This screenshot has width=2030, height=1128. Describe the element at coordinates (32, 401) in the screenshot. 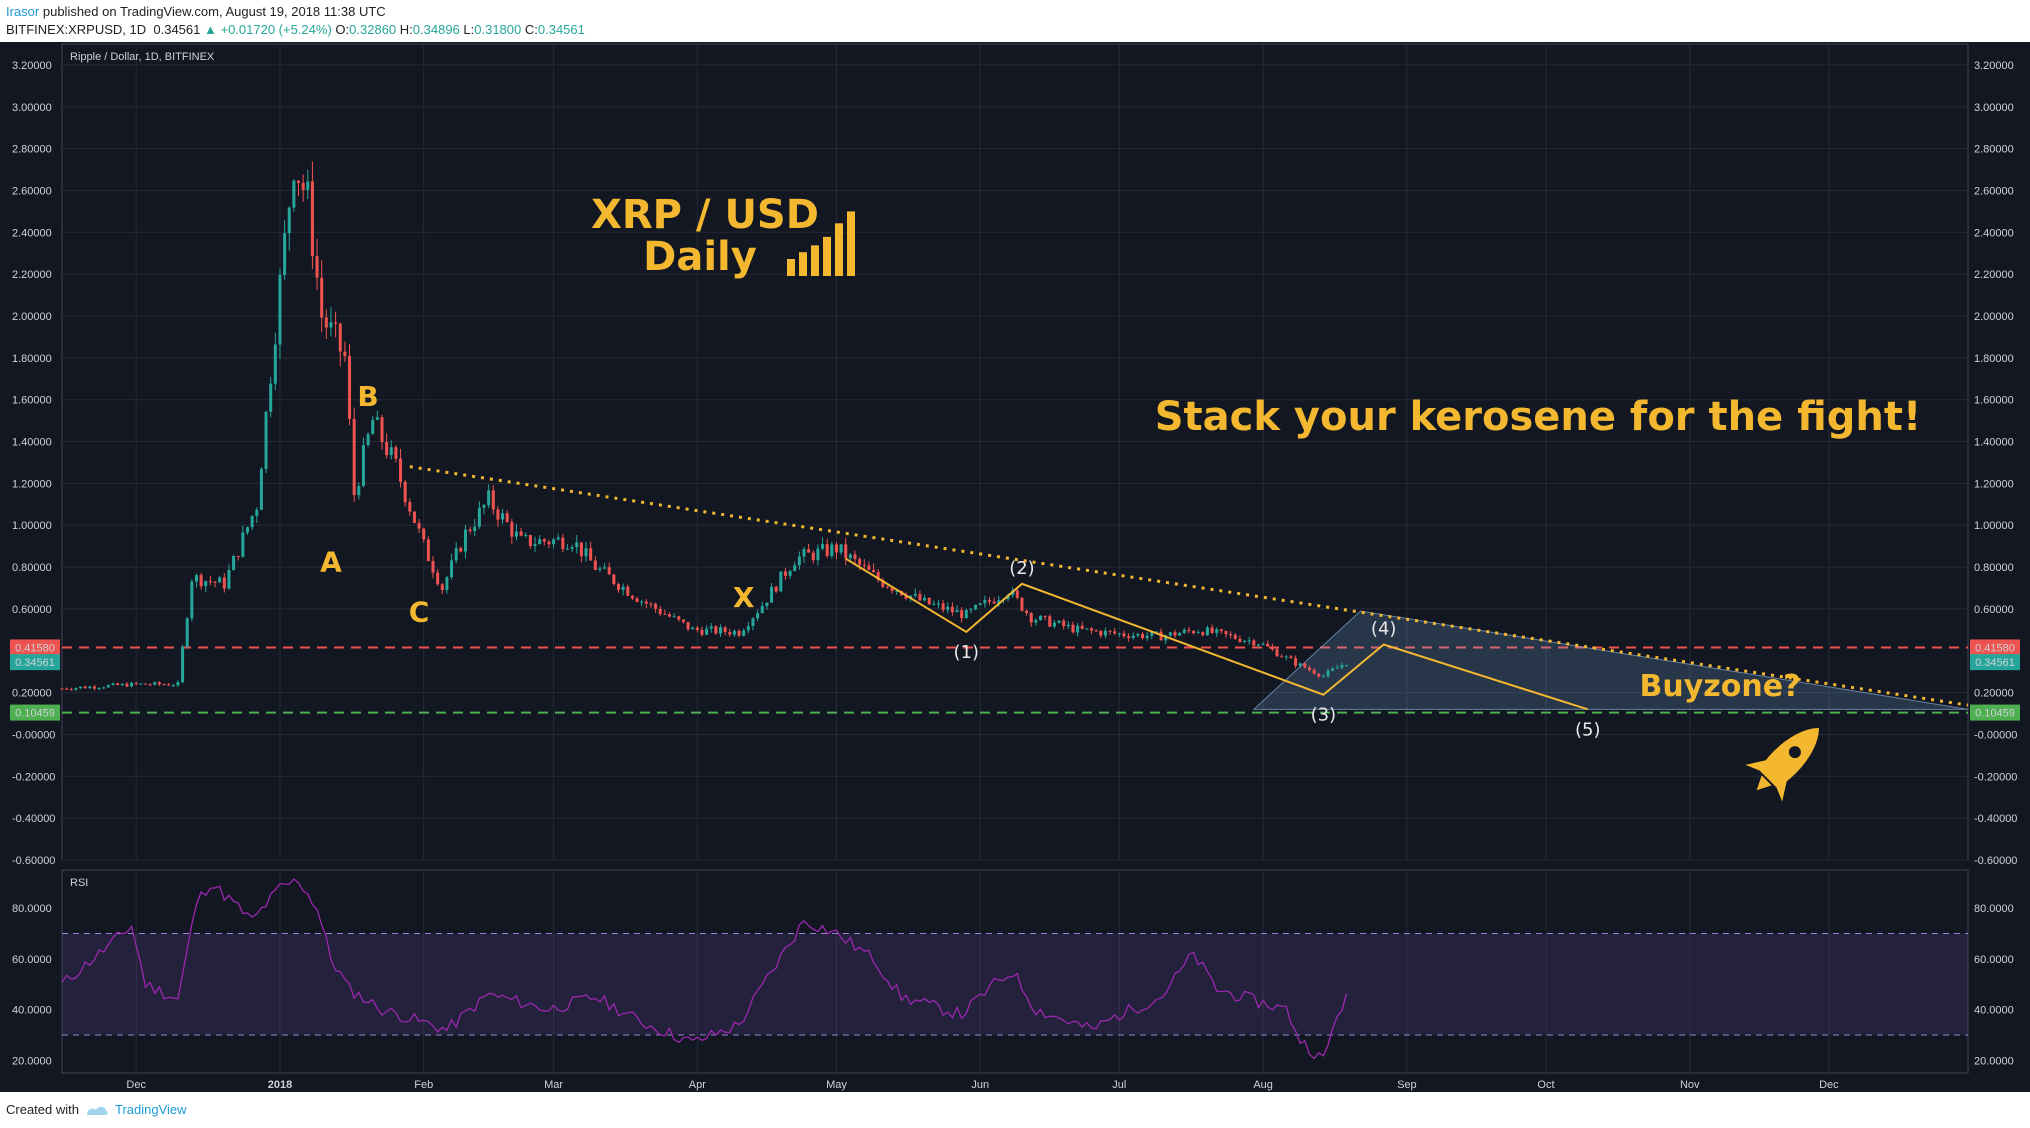

I see `price-tick-left: 1.60000` at that location.